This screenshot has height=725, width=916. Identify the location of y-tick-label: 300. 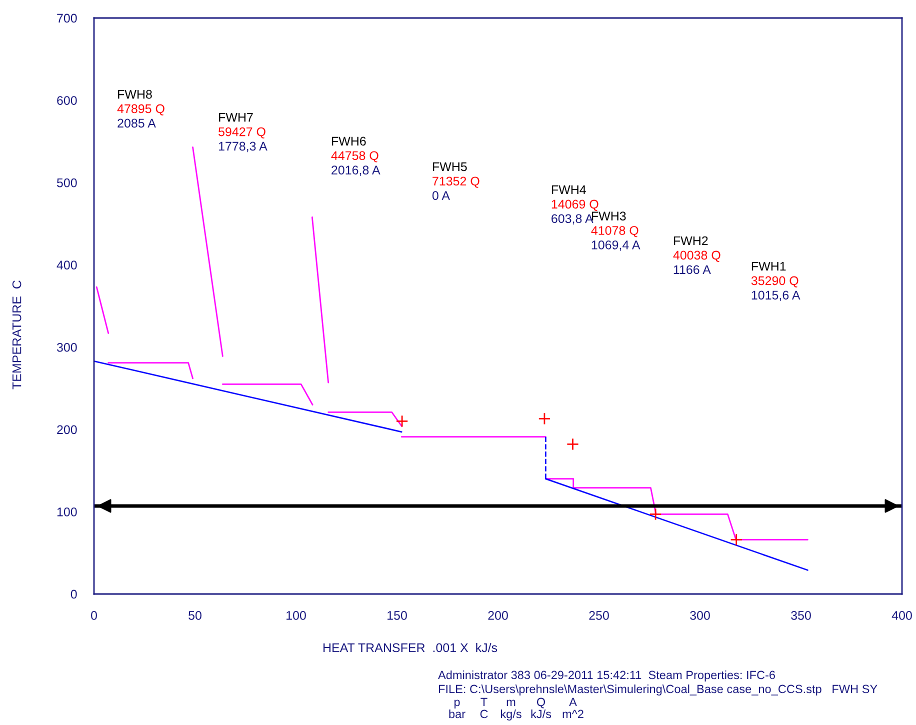
(66, 347).